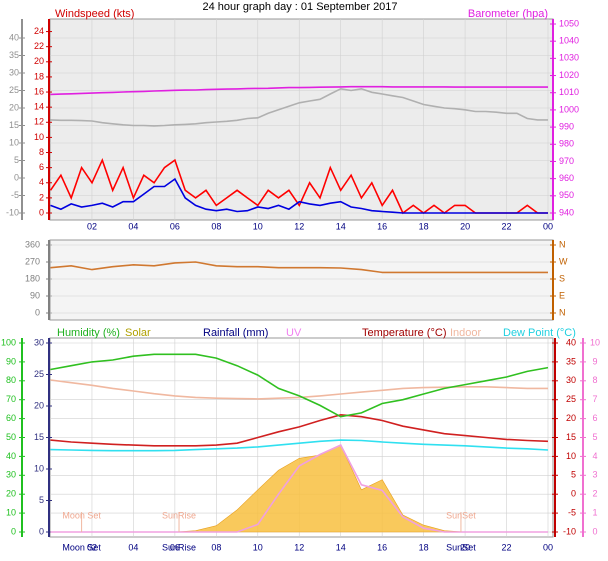 This screenshot has width=608, height=561. Describe the element at coordinates (39, 46) in the screenshot. I see `y-tick-label: 22` at that location.